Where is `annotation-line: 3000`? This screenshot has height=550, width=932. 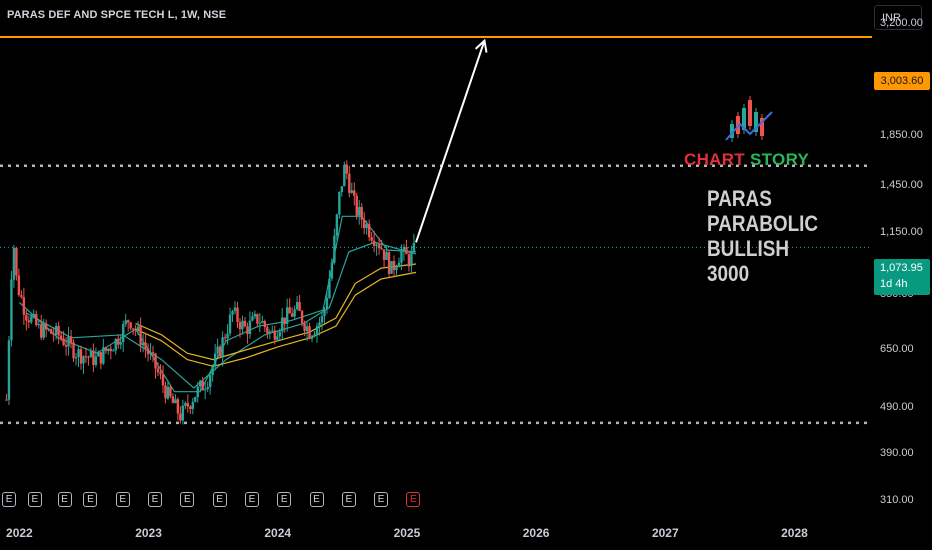
annotation-line: 3000 is located at coordinates (728, 273).